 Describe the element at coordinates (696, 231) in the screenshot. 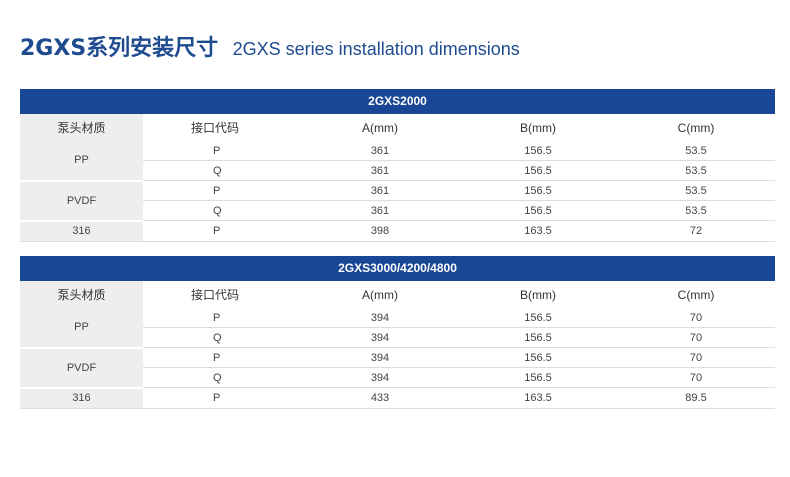

I see `c-cell: 72` at that location.